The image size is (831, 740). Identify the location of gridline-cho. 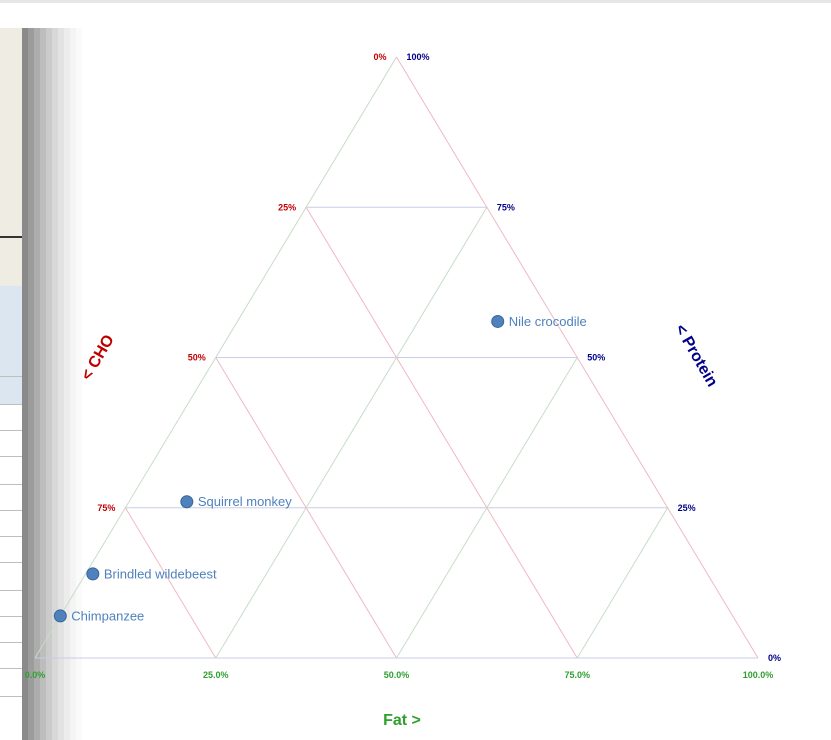
(170, 583).